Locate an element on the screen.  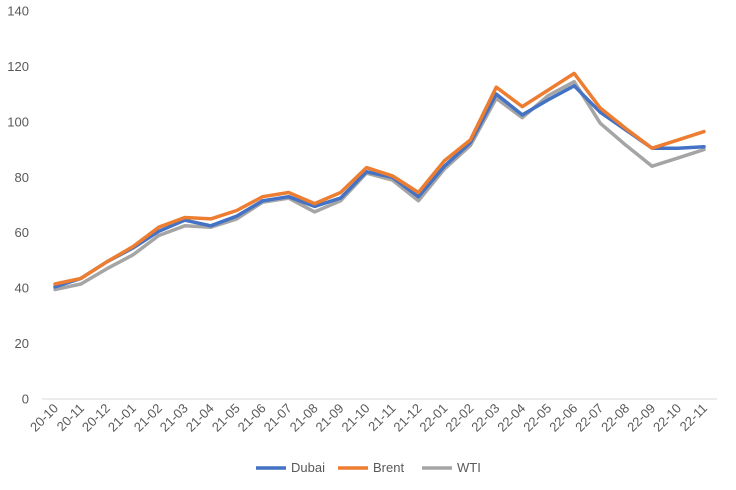
x-tick-label: 21-10 is located at coordinates (356, 418).